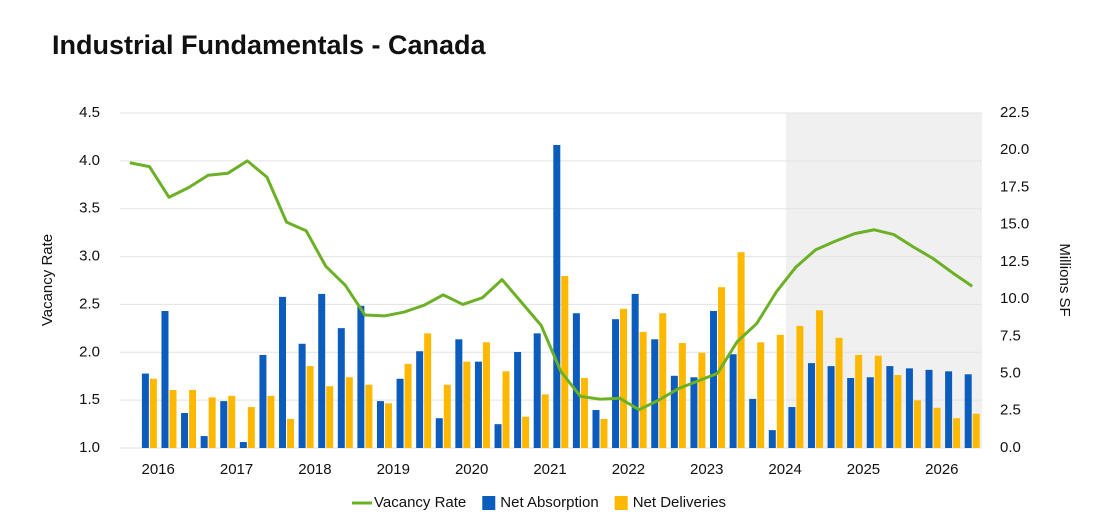 The height and width of the screenshot is (524, 1100). What do you see at coordinates (393, 469) in the screenshot?
I see `x-tick-label: 2019` at bounding box center [393, 469].